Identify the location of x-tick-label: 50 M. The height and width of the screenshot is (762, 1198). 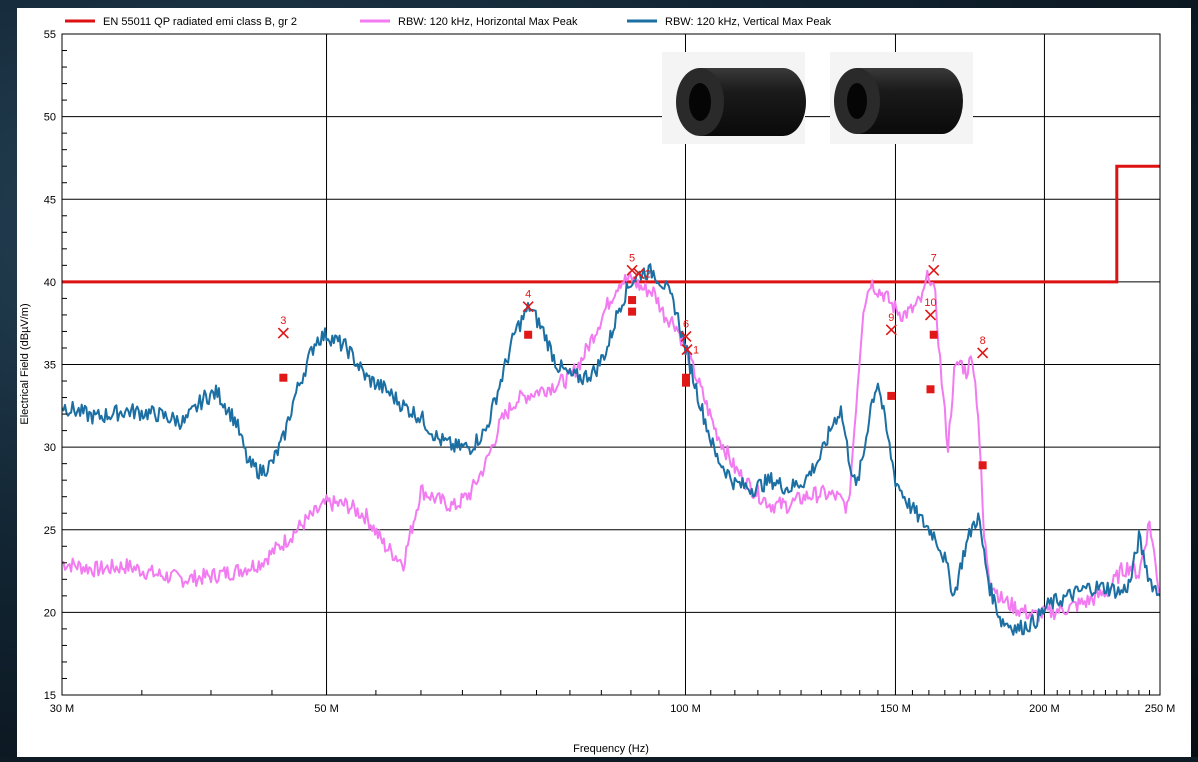
(326, 709).